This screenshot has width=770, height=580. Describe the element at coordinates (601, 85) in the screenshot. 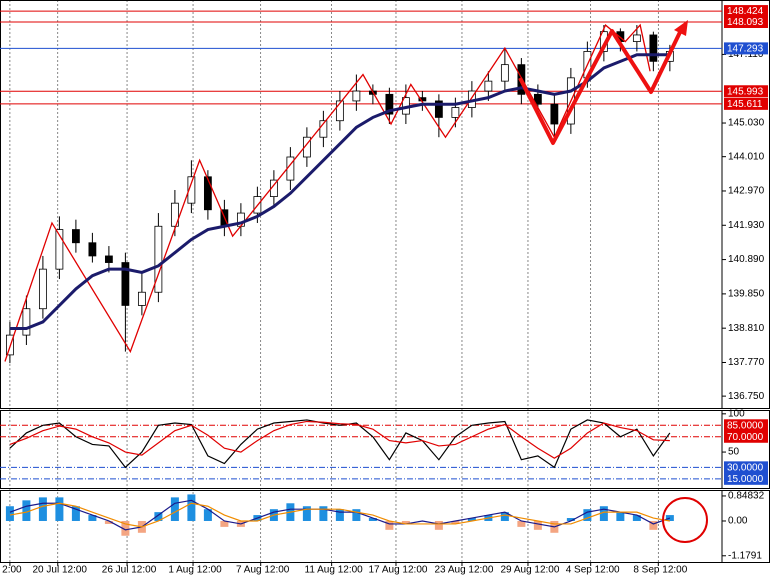

I see `drawn-arrow` at that location.